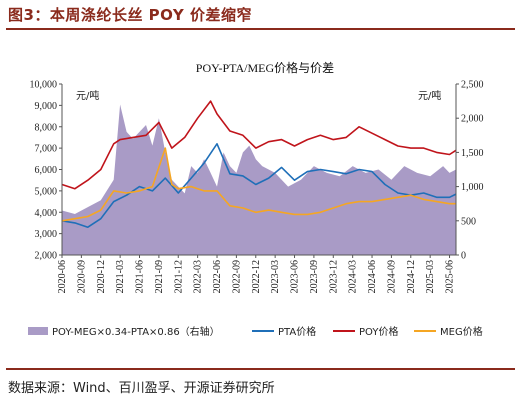 This screenshot has width=521, height=405. I want to click on figure-title: 图3：本周涤纶长丝 POY 价差缩窄, so click(130, 15).